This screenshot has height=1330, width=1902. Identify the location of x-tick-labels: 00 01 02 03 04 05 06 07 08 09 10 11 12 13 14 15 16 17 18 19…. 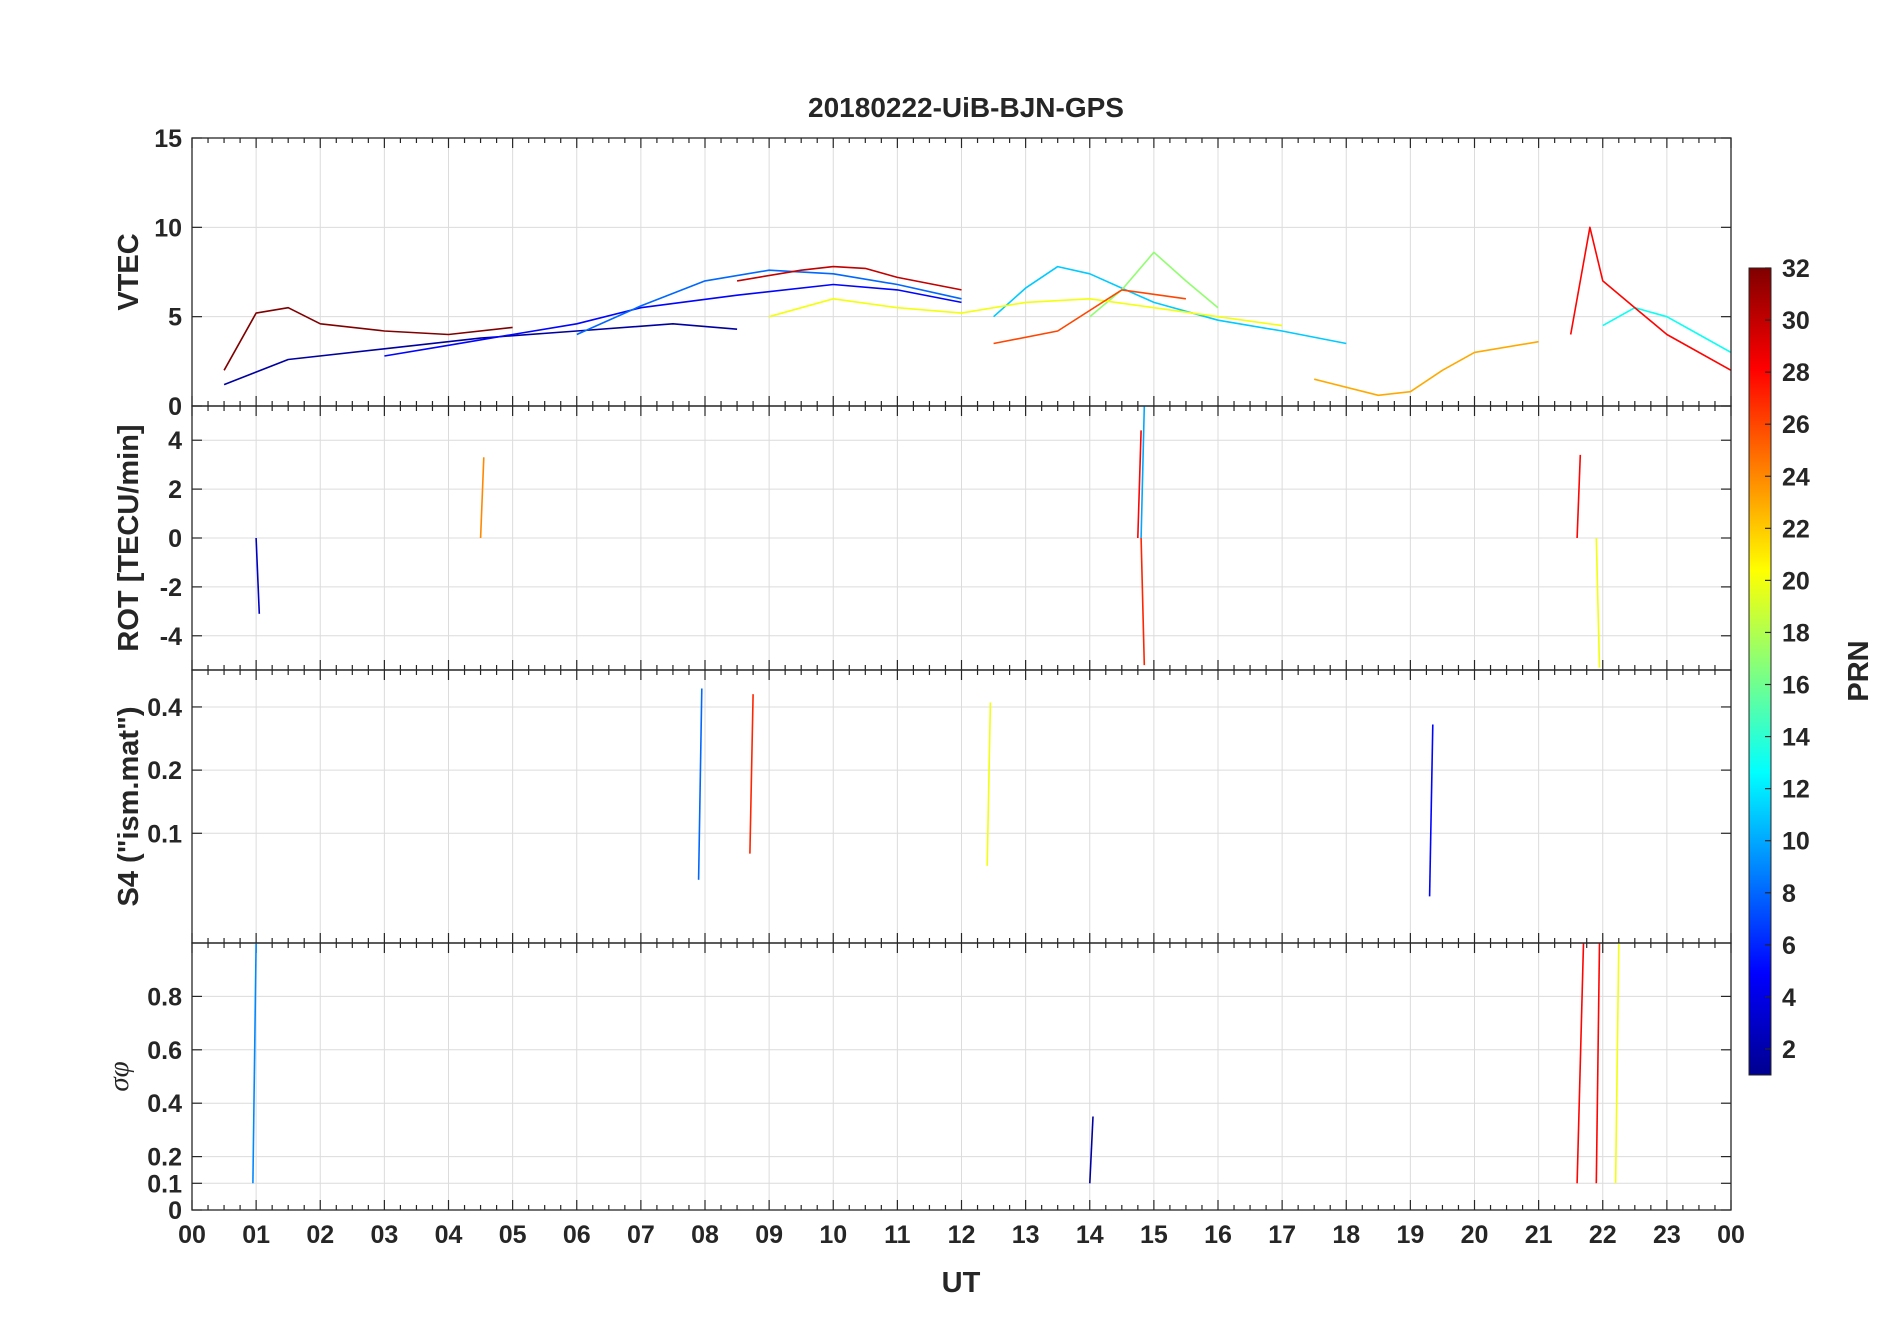
(961, 1235).